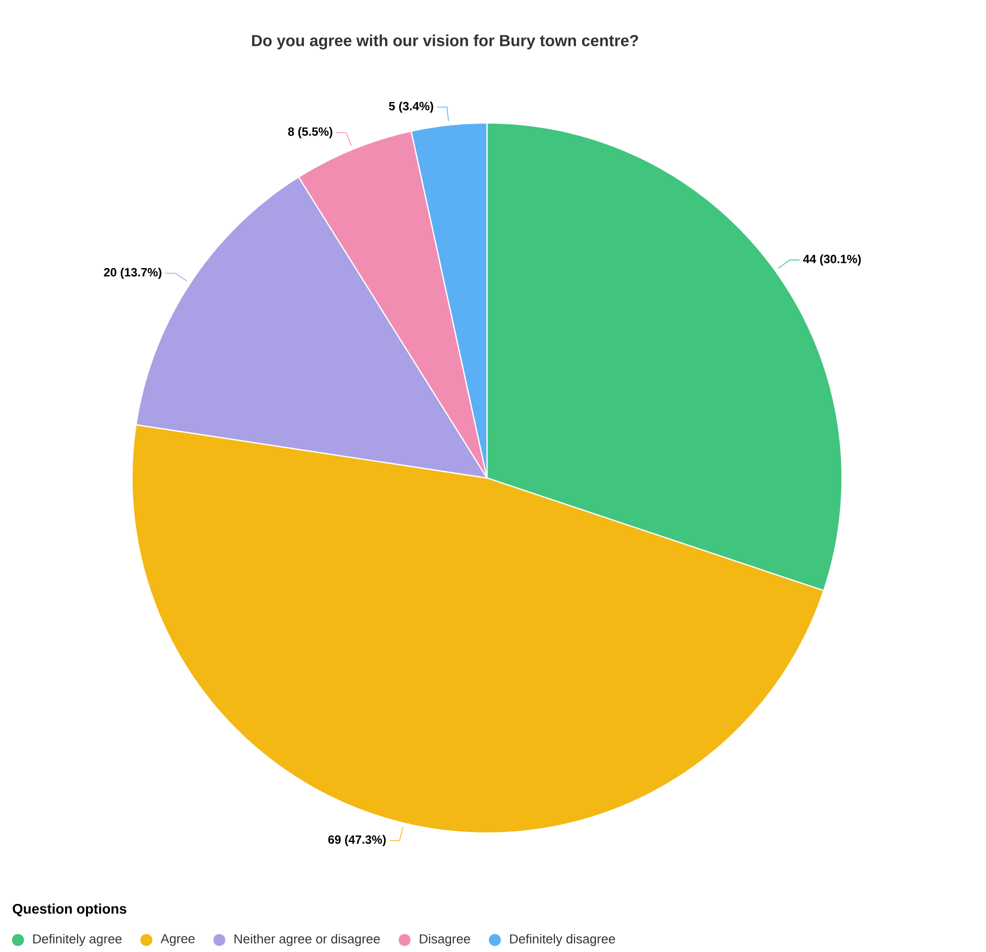 The image size is (986, 952). Describe the element at coordinates (133, 273) in the screenshot. I see `data-label: 20 (13.7%)` at that location.